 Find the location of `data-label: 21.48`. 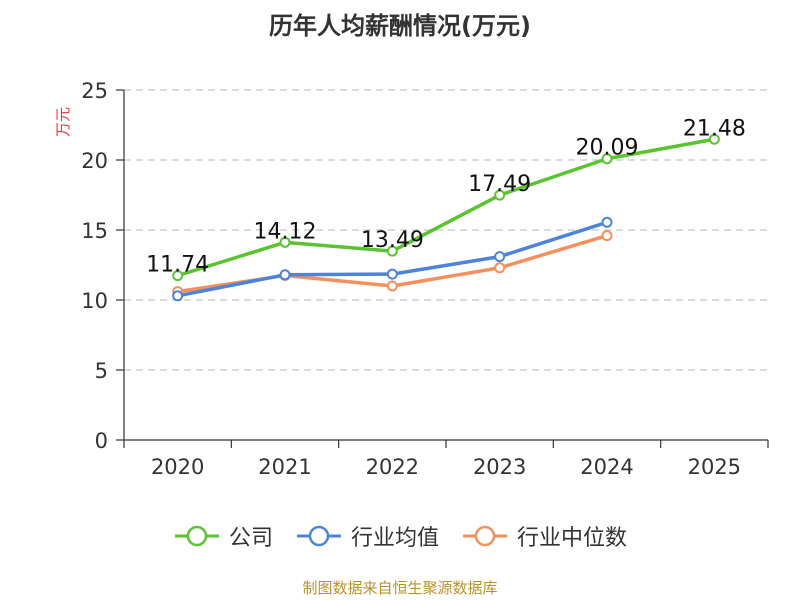

data-label: 21.48 is located at coordinates (714, 128).